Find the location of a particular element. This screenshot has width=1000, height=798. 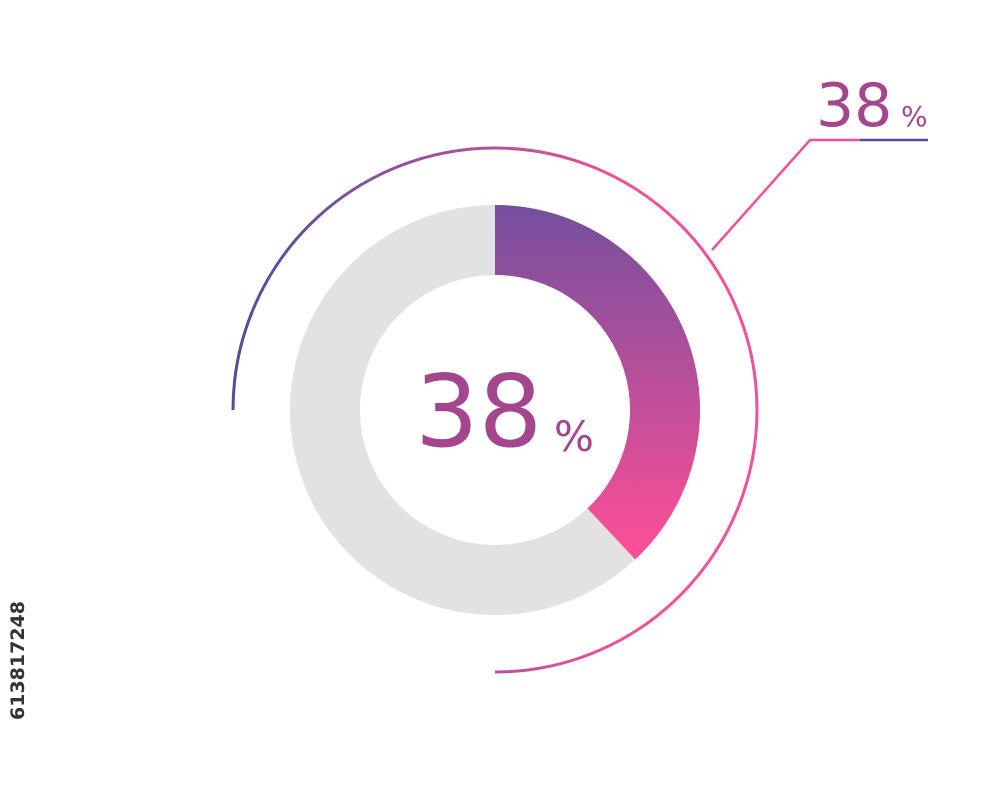

center-unit: % is located at coordinates (574, 436).